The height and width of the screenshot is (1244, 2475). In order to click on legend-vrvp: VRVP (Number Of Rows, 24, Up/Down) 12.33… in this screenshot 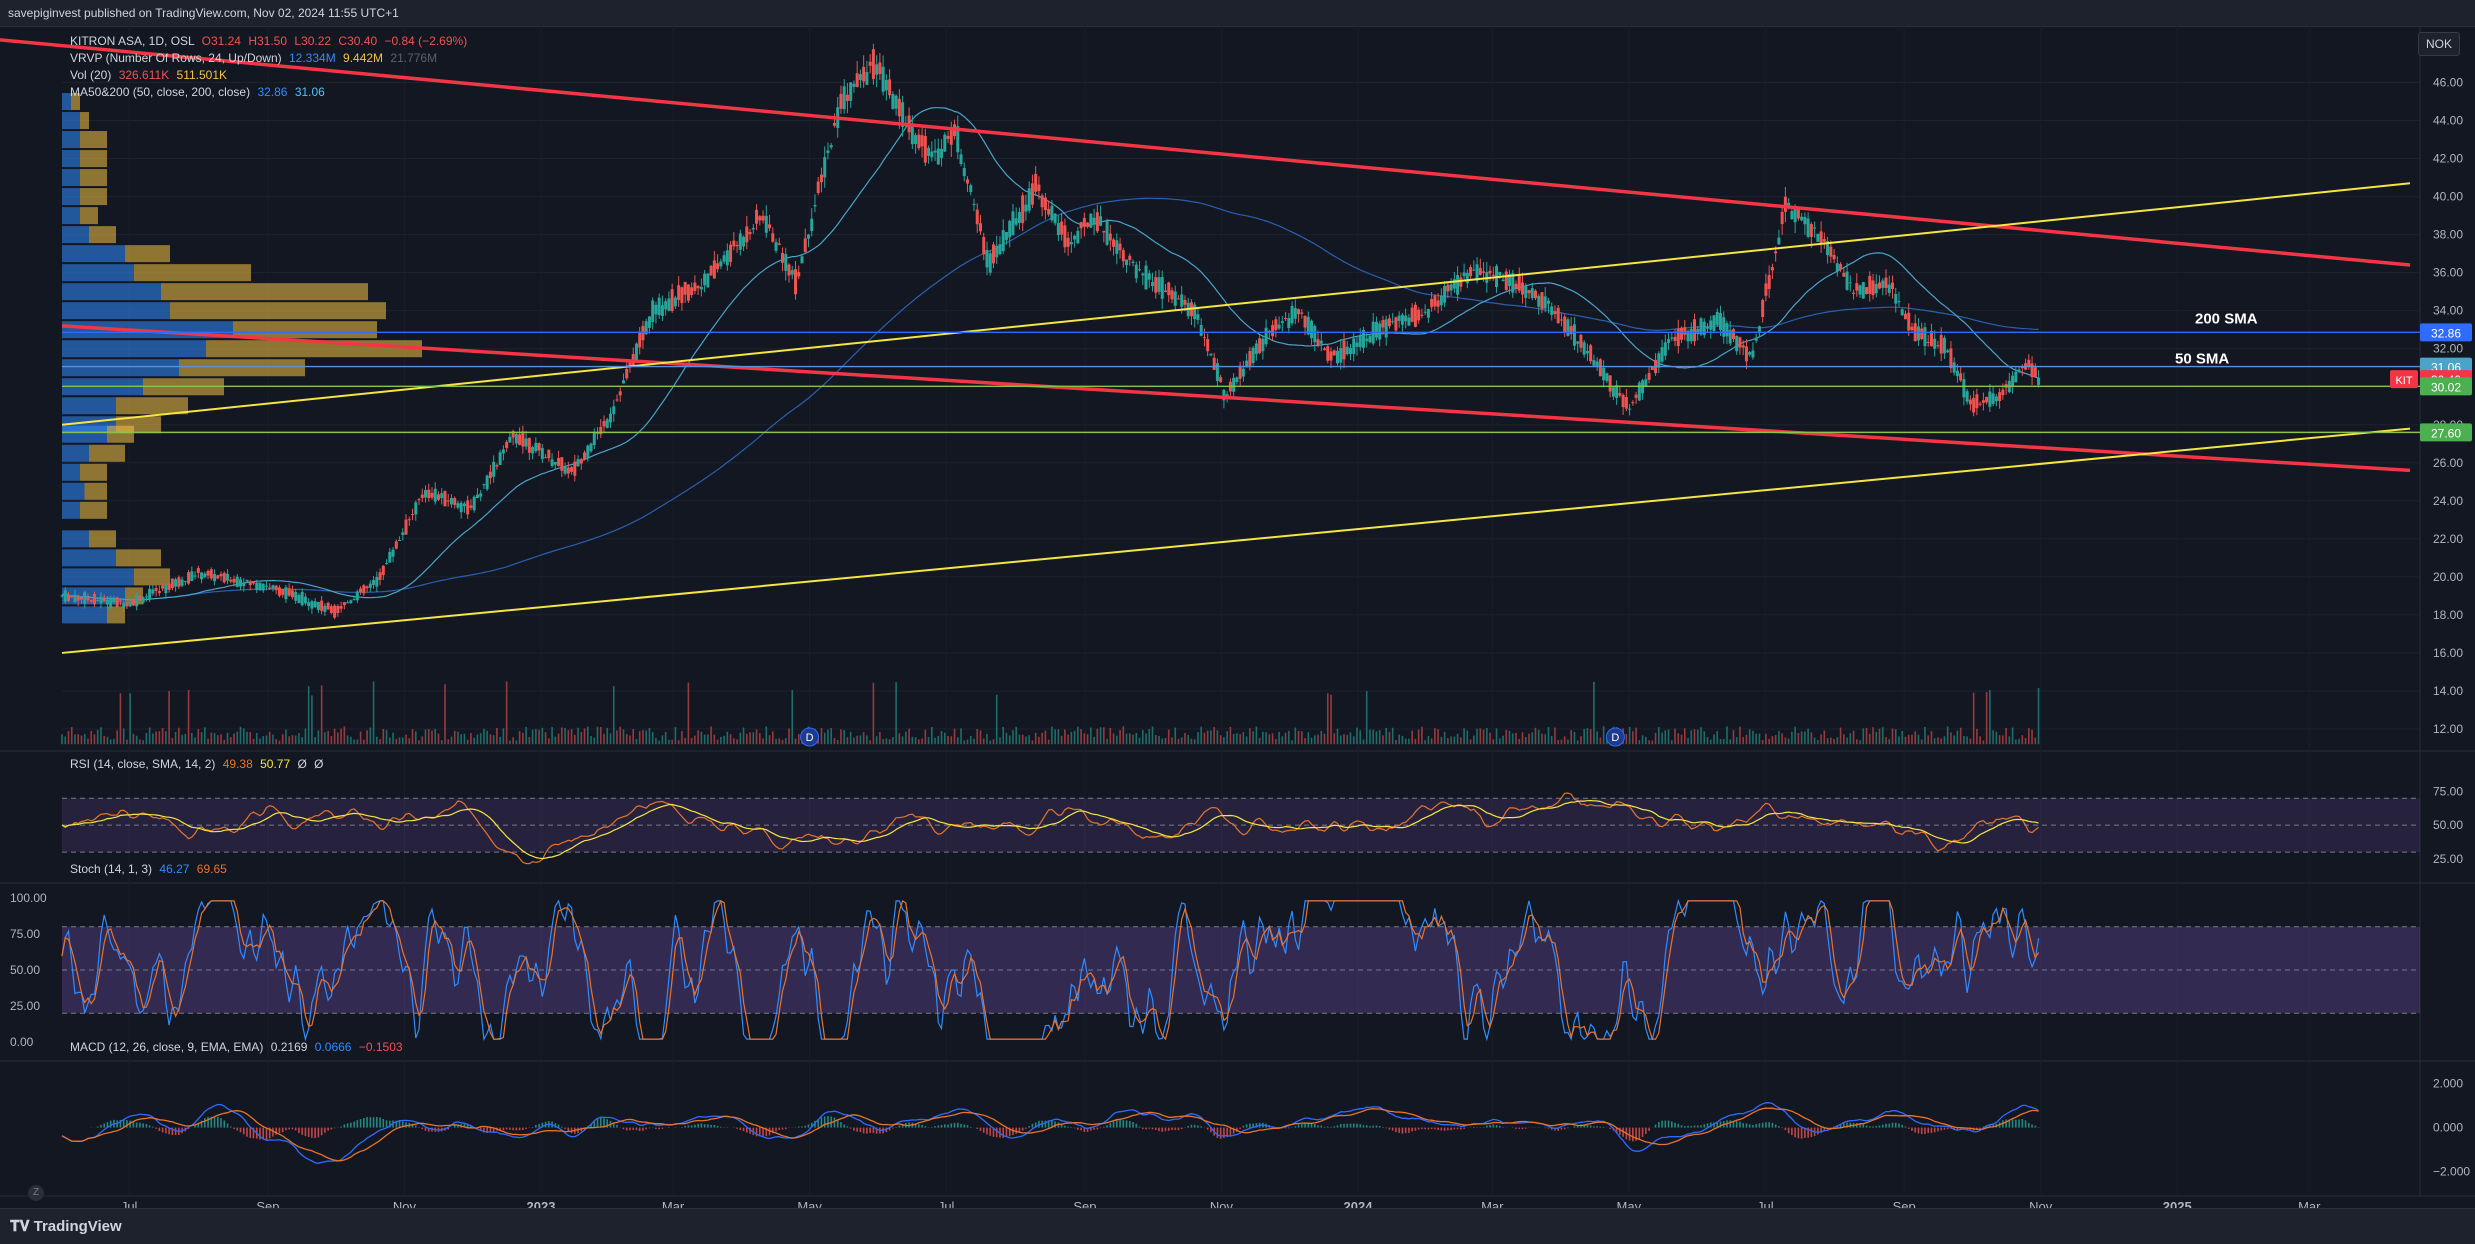, I will do `click(253, 58)`.